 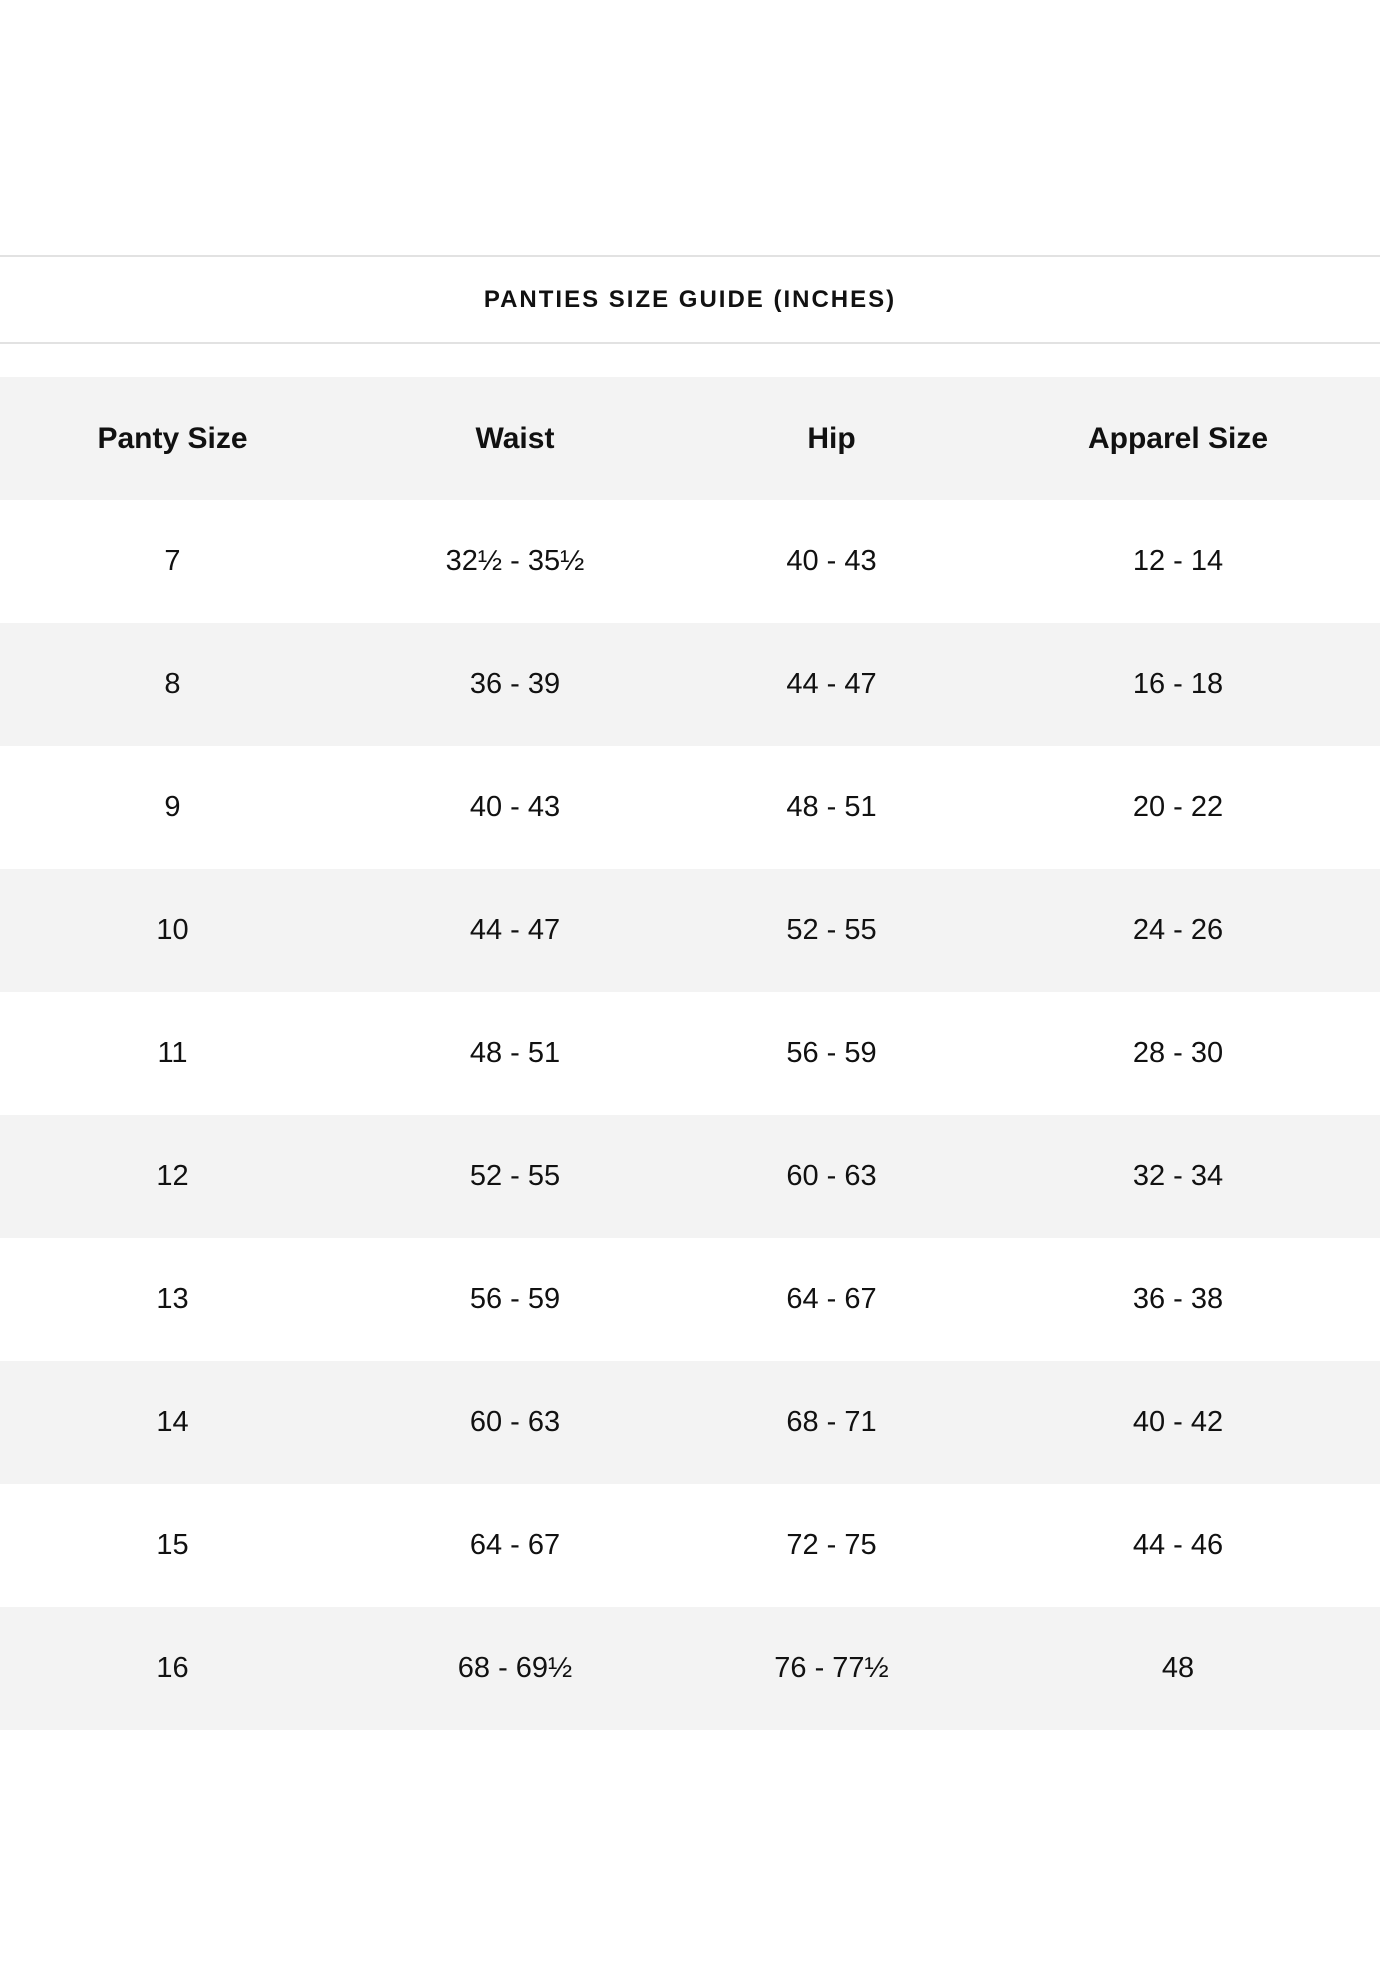 I want to click on cell-panty-size: 9, so click(x=172, y=807).